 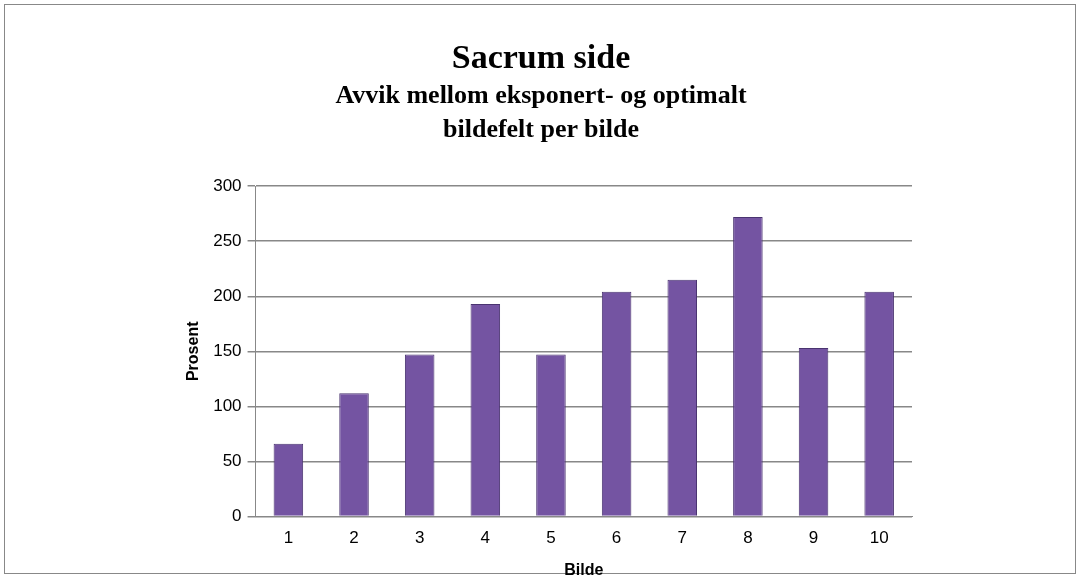 I want to click on y-tick-label: 150, so click(x=227, y=350).